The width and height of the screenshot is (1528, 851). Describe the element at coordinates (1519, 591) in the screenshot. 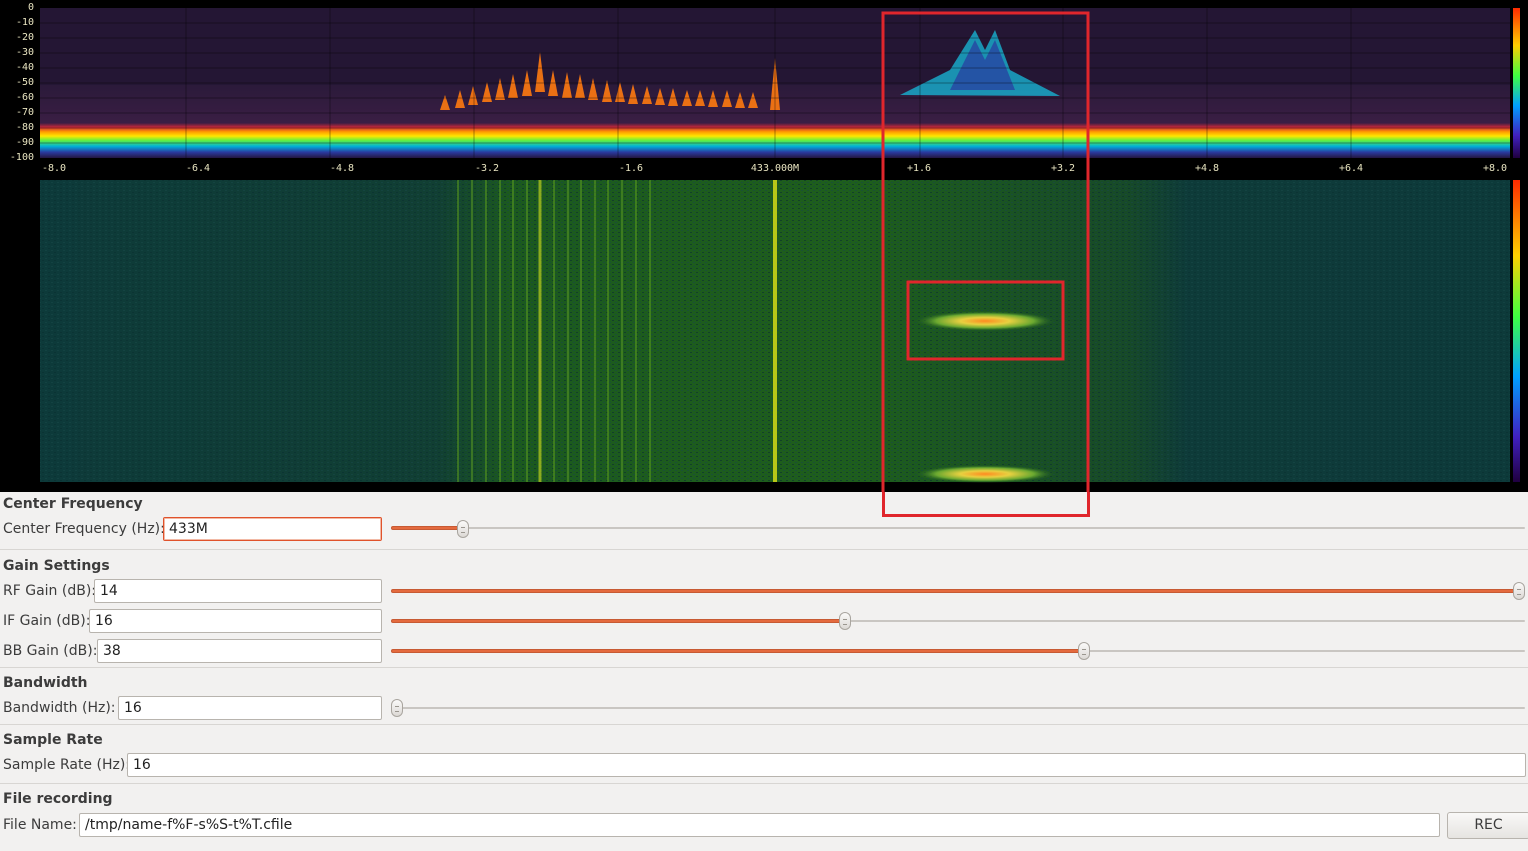

I see `rf-gain-slider` at that location.